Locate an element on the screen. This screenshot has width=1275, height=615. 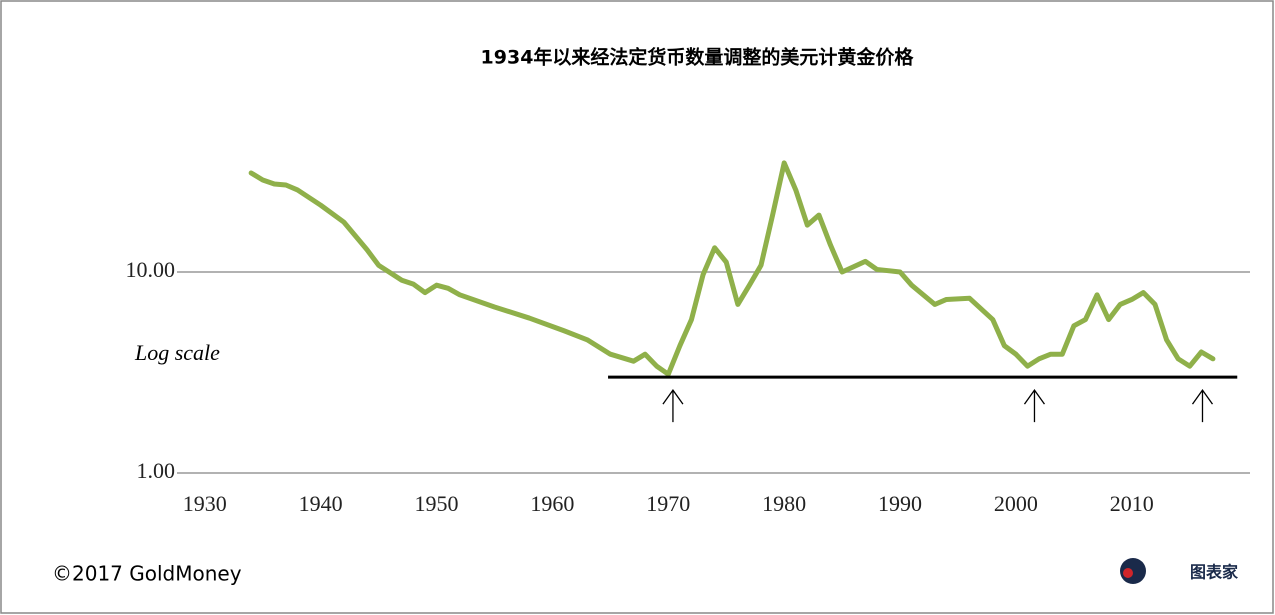
annotation: Log scale is located at coordinates (177, 352).